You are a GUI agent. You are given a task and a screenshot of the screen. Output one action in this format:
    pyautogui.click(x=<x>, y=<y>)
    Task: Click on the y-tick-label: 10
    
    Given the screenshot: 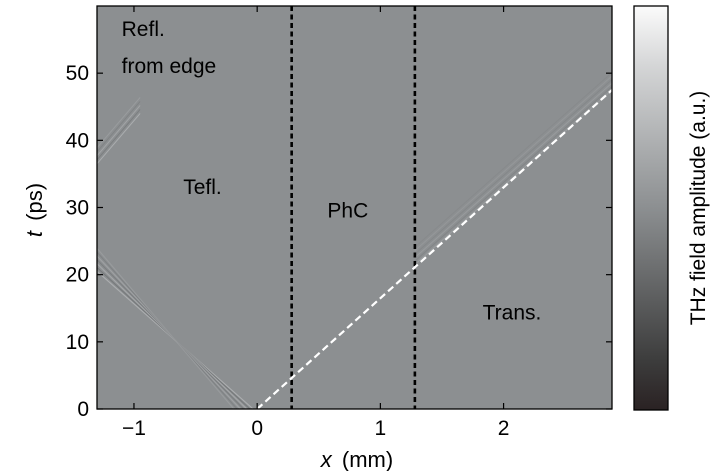 What is the action you would take?
    pyautogui.click(x=77, y=342)
    